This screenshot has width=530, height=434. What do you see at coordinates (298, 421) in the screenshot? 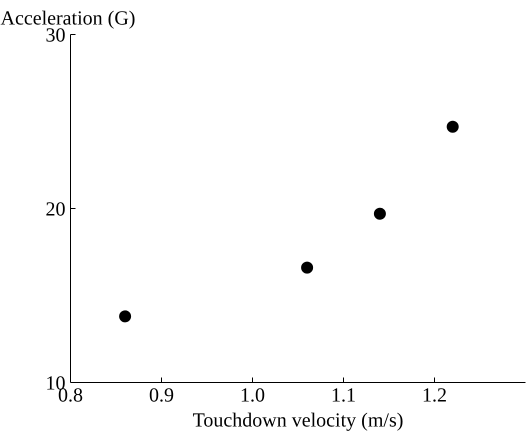
I see `x-axis-title: Touchdown velocity (m/s)` at bounding box center [298, 421].